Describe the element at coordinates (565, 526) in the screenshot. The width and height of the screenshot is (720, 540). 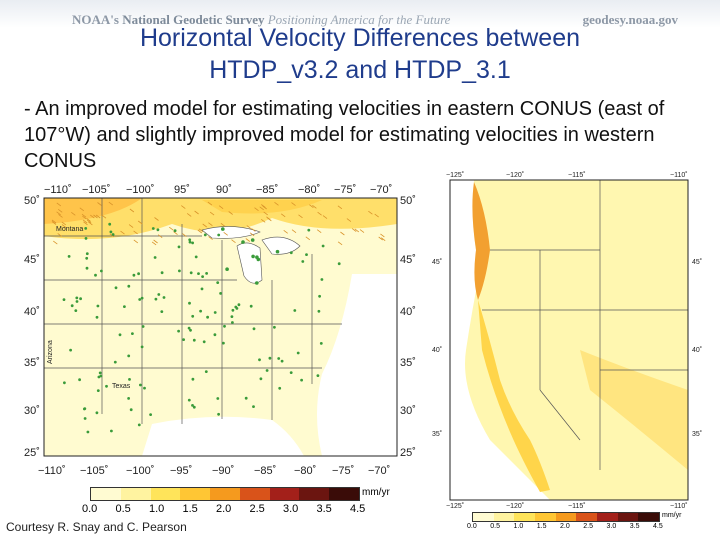
I see `colorbar-tick-label: 2.0` at that location.